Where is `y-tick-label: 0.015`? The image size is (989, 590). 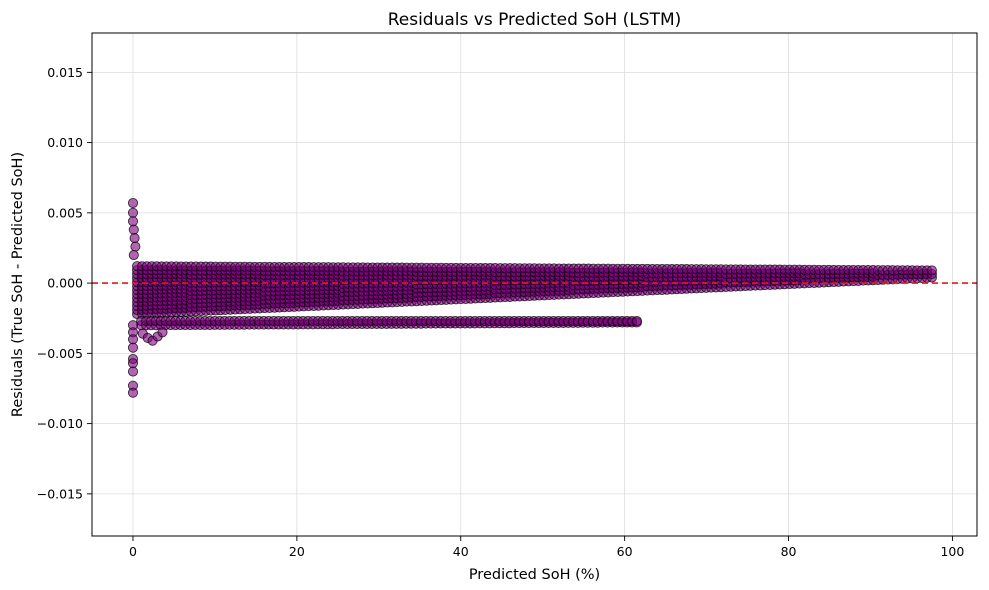
y-tick-label: 0.015 is located at coordinates (65, 72).